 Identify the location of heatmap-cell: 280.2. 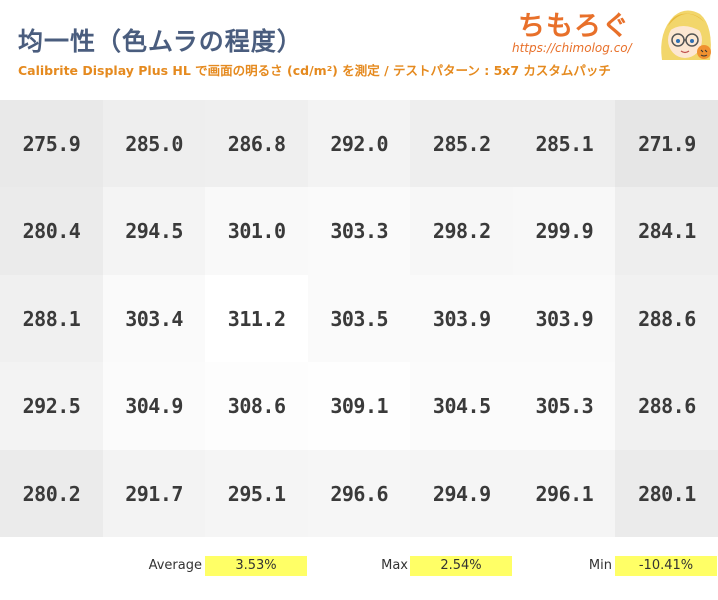
(51, 493).